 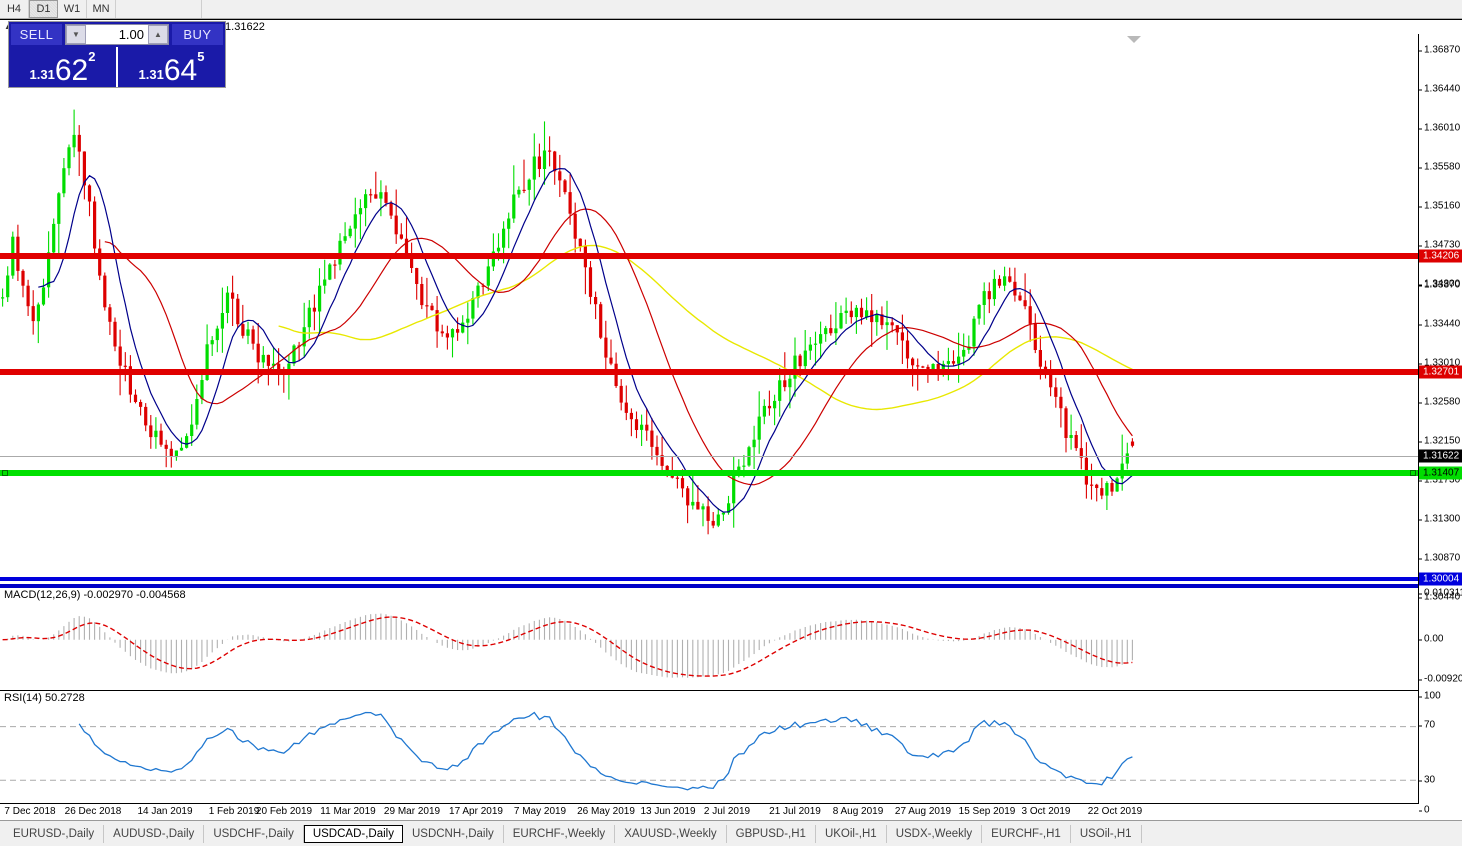 What do you see at coordinates (1134, 39) in the screenshot?
I see `chart-top-marker-icon` at bounding box center [1134, 39].